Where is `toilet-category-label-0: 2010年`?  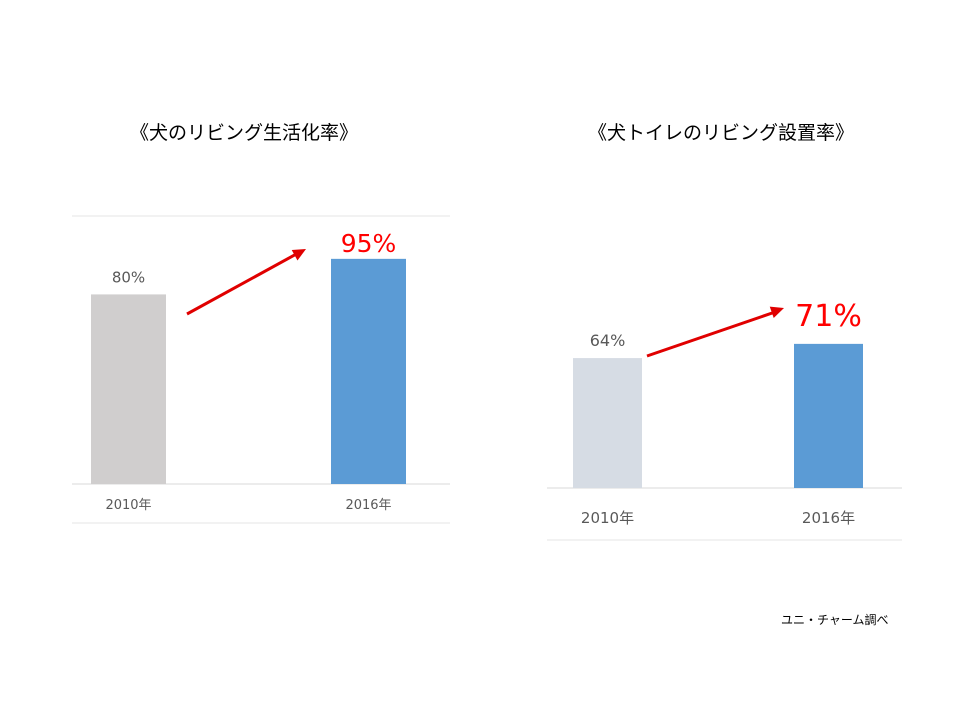 toilet-category-label-0: 2010年 is located at coordinates (607, 518).